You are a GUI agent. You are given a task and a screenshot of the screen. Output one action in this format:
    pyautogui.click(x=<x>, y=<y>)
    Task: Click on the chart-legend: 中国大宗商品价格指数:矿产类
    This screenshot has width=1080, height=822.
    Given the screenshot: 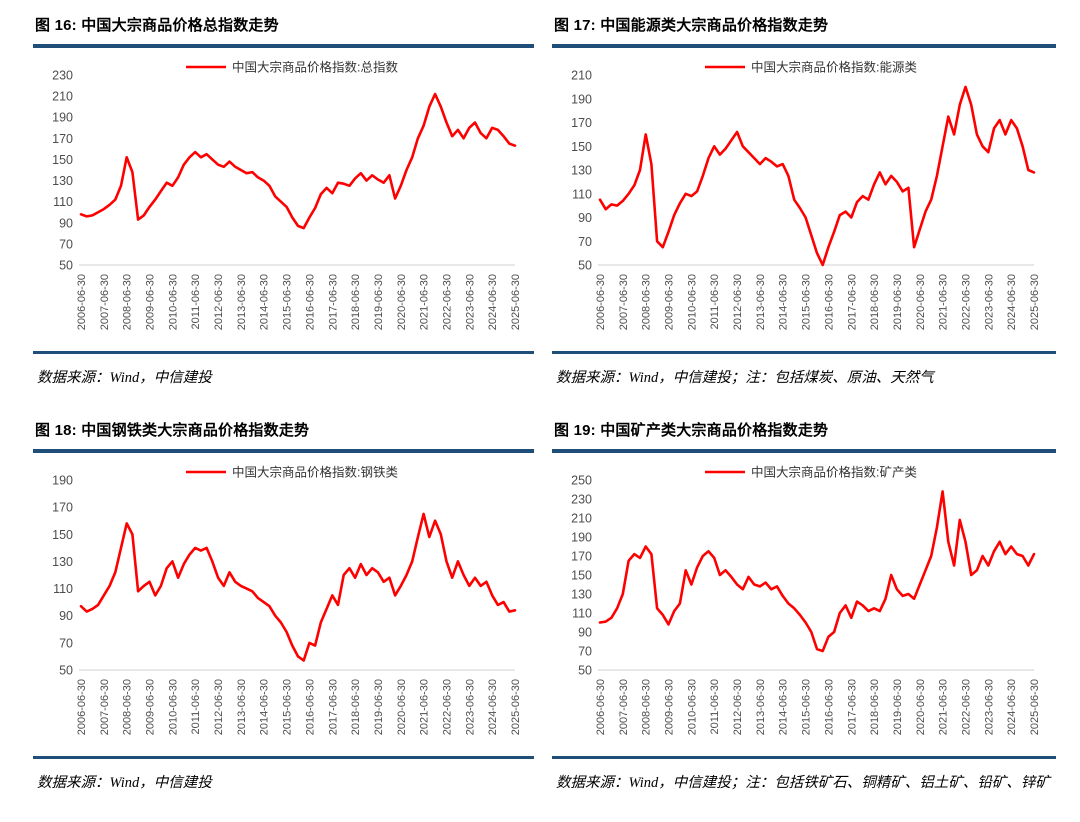 What is the action you would take?
    pyautogui.click(x=811, y=472)
    